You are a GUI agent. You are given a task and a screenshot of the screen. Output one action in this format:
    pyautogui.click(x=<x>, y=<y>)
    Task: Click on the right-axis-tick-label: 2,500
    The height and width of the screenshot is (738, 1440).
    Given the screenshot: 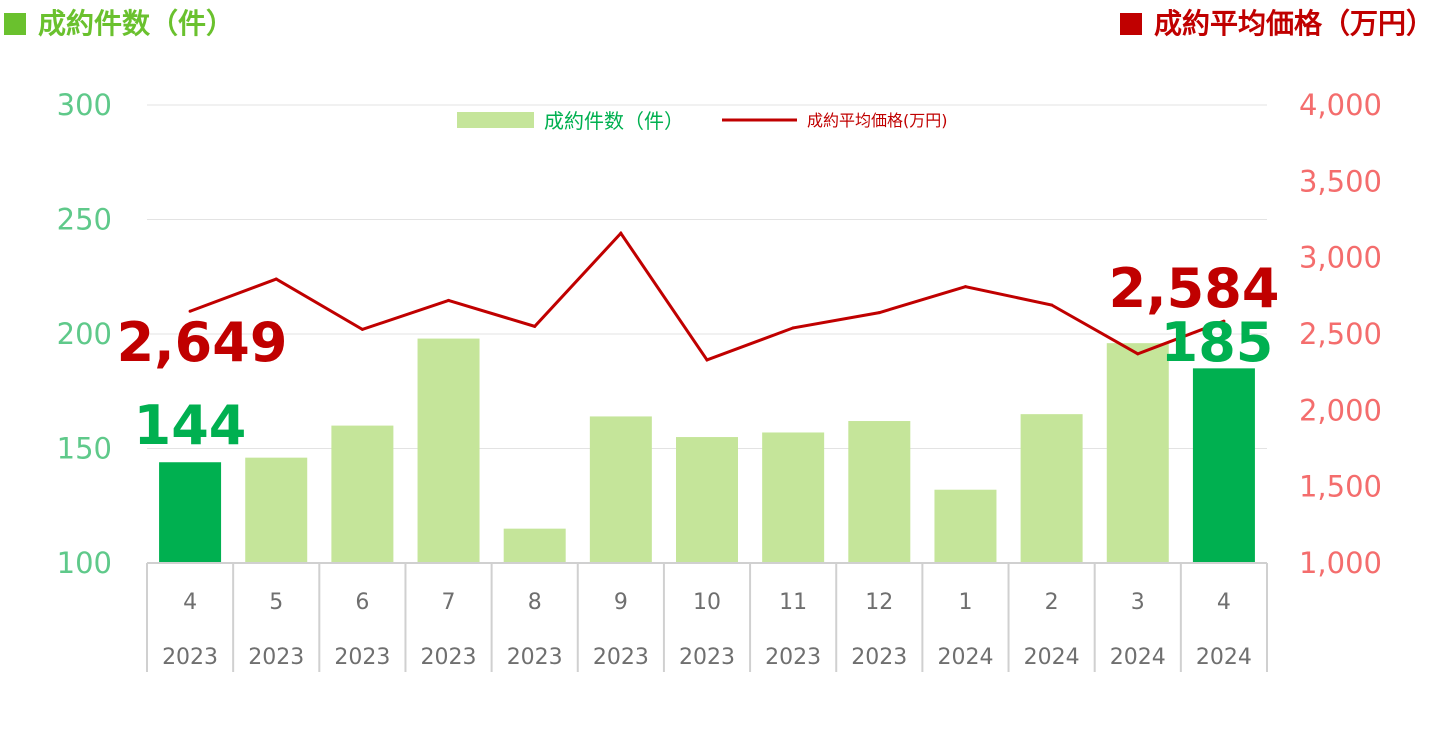 What is the action you would take?
    pyautogui.click(x=1340, y=334)
    